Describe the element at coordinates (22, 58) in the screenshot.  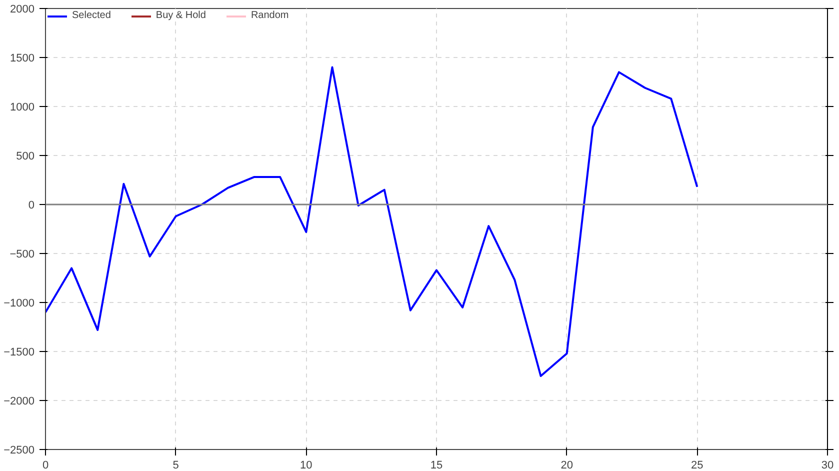
I see `y-tick-label: 1500` at that location.